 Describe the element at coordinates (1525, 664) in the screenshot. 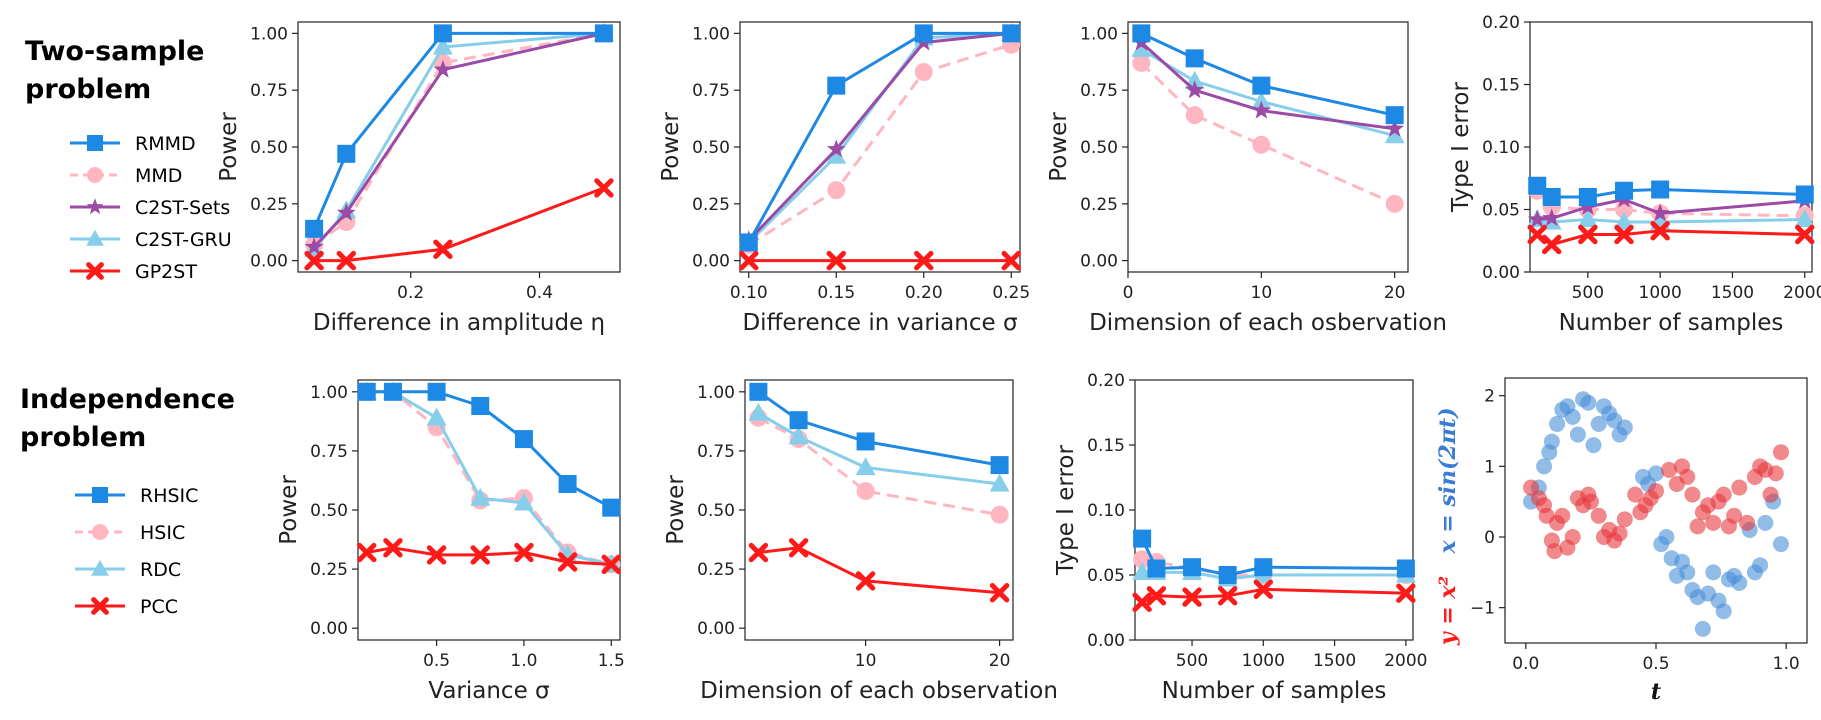

I see `x-tick-label: 0.0` at that location.